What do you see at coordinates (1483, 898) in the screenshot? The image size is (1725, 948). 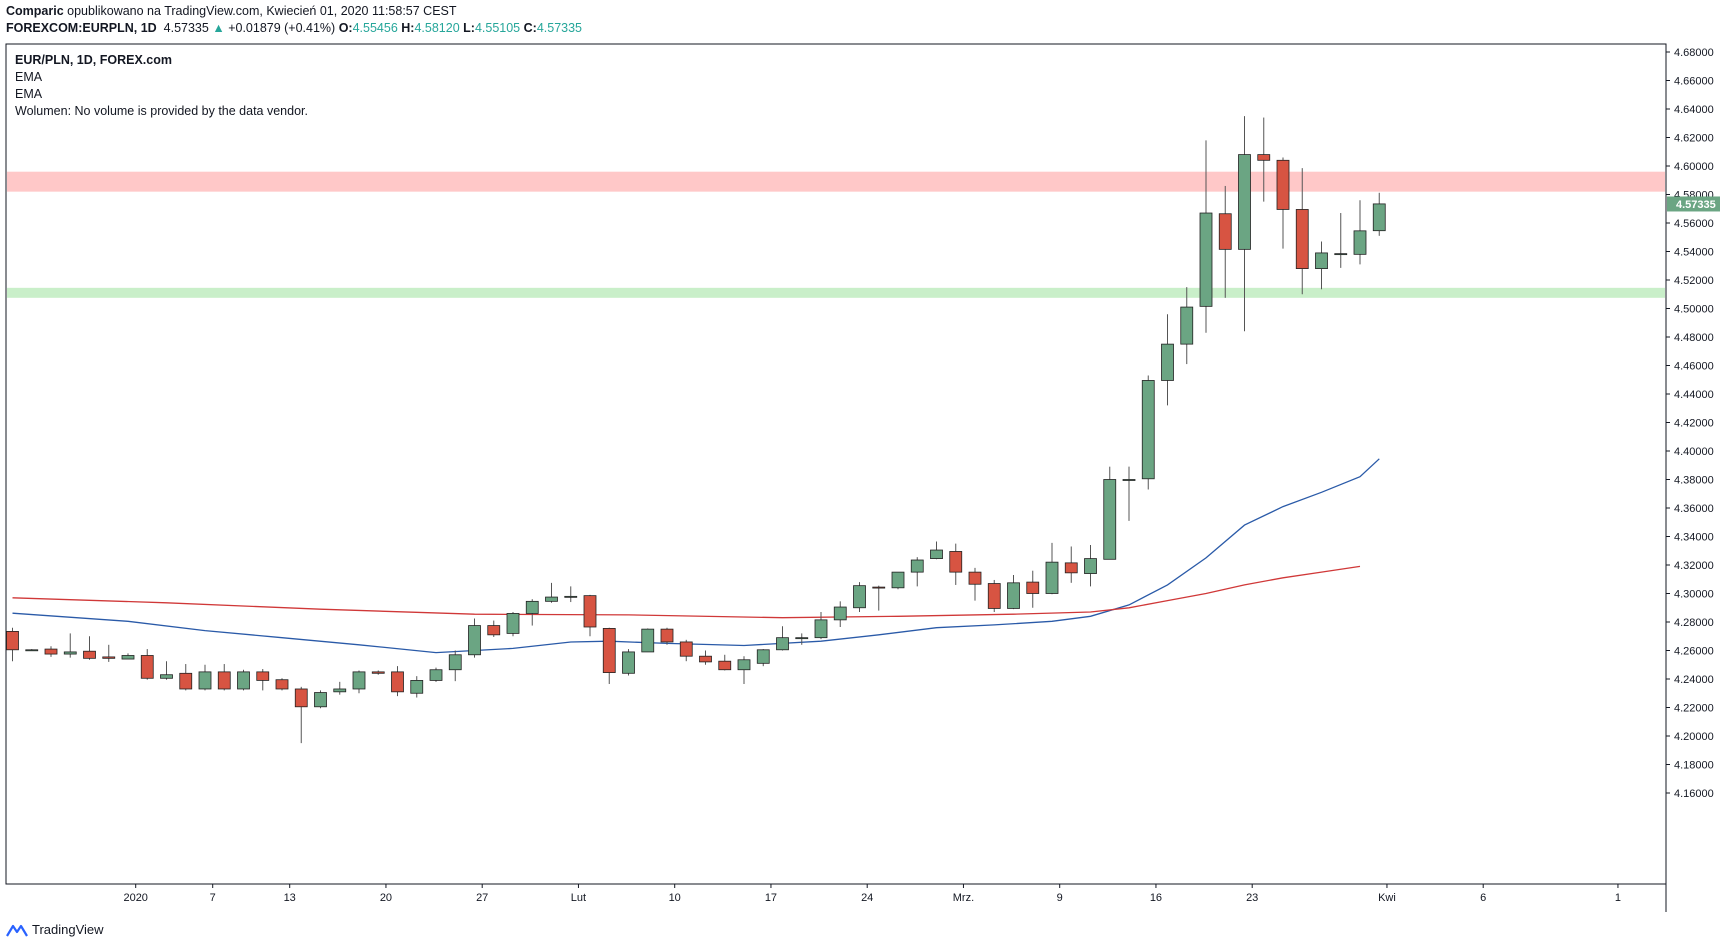 I see `time-tick-label: 6` at bounding box center [1483, 898].